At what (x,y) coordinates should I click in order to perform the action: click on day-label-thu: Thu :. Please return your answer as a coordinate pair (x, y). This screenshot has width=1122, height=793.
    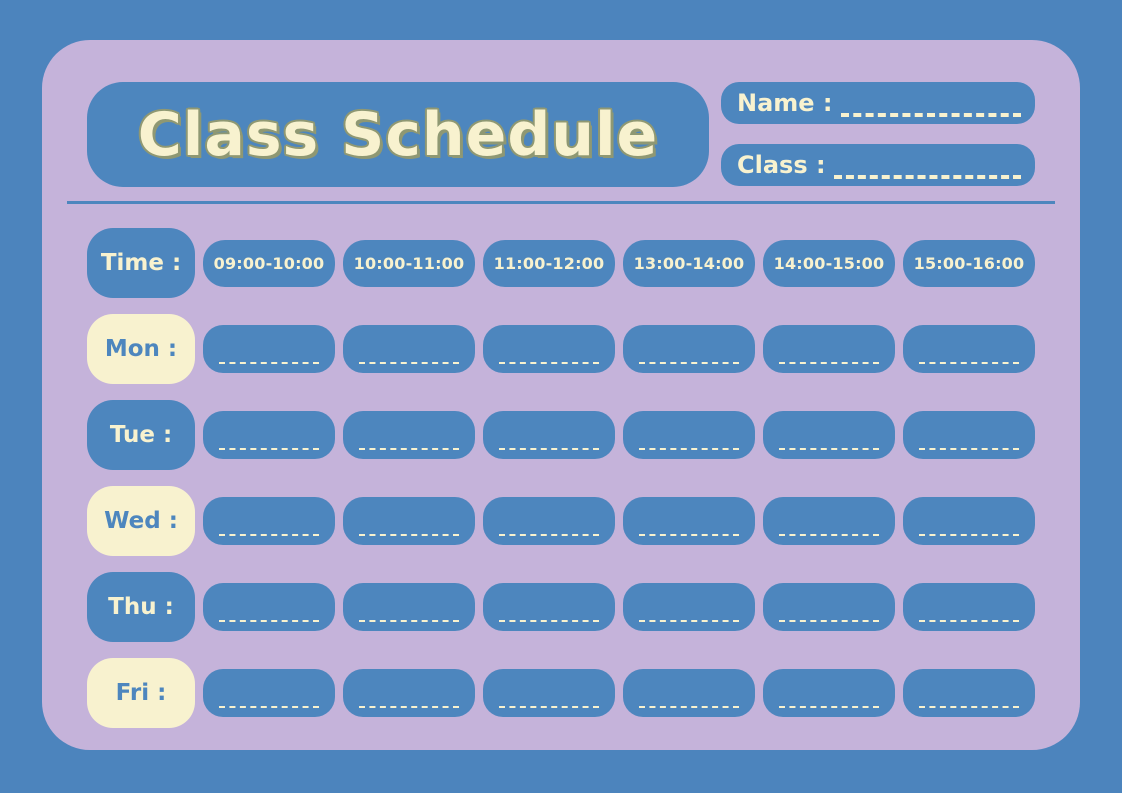
    Looking at the image, I should click on (141, 607).